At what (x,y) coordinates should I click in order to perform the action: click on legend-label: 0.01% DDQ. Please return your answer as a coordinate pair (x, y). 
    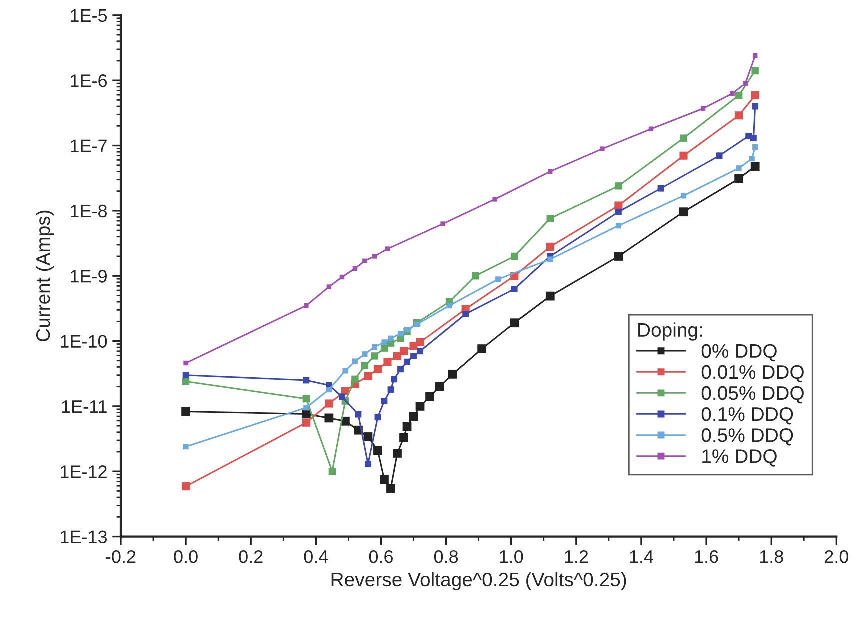
    Looking at the image, I should click on (753, 374).